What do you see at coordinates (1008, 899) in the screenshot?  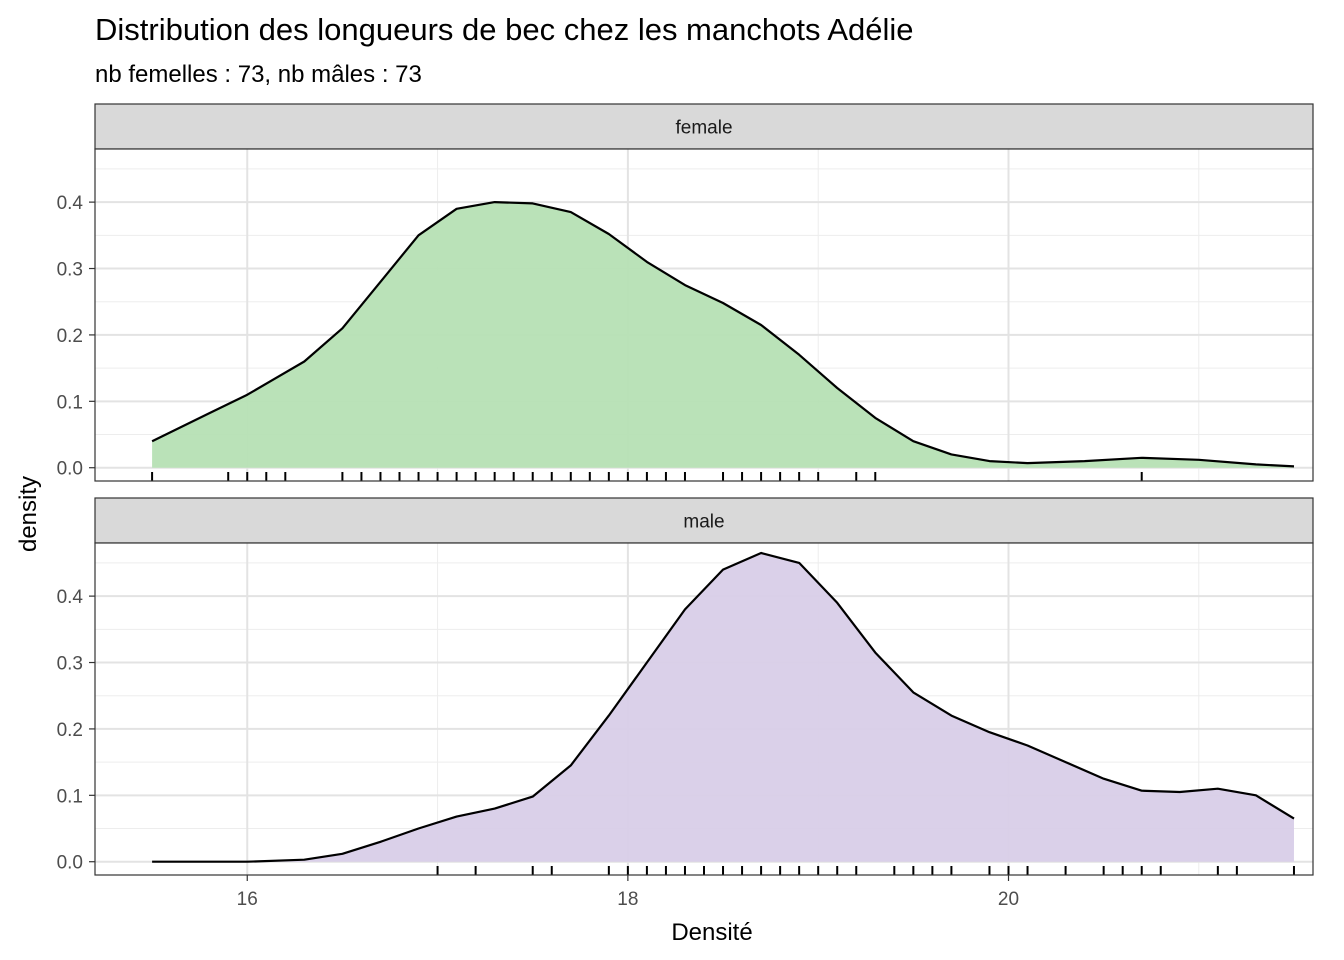 I see `x-tick-label: 20` at bounding box center [1008, 899].